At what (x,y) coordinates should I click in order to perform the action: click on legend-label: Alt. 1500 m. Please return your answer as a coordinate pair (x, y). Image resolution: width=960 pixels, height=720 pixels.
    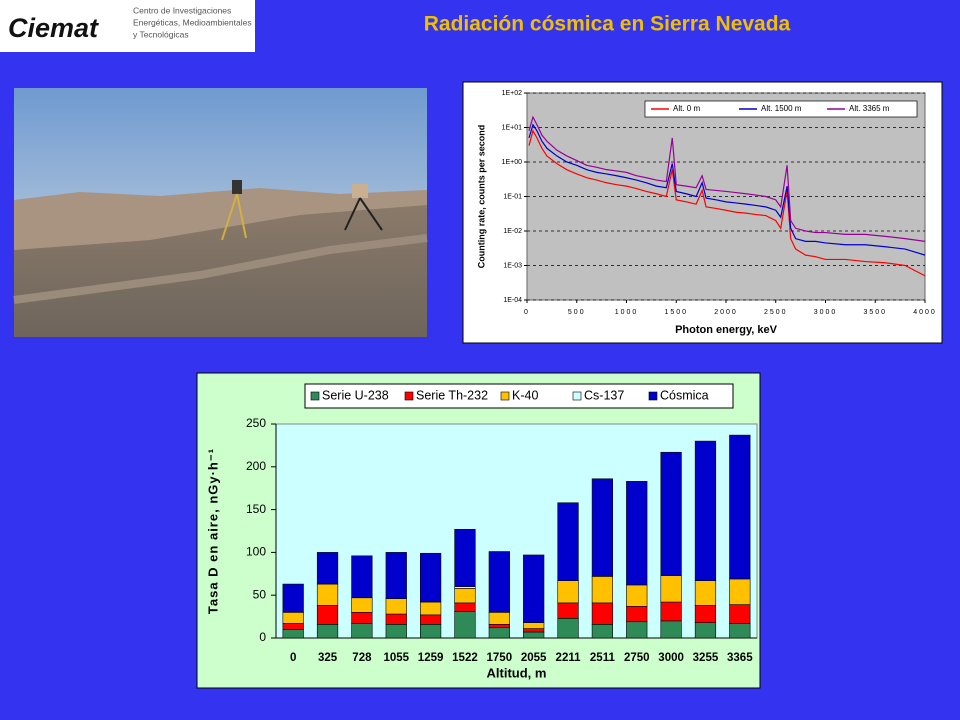
    Looking at the image, I should click on (781, 108).